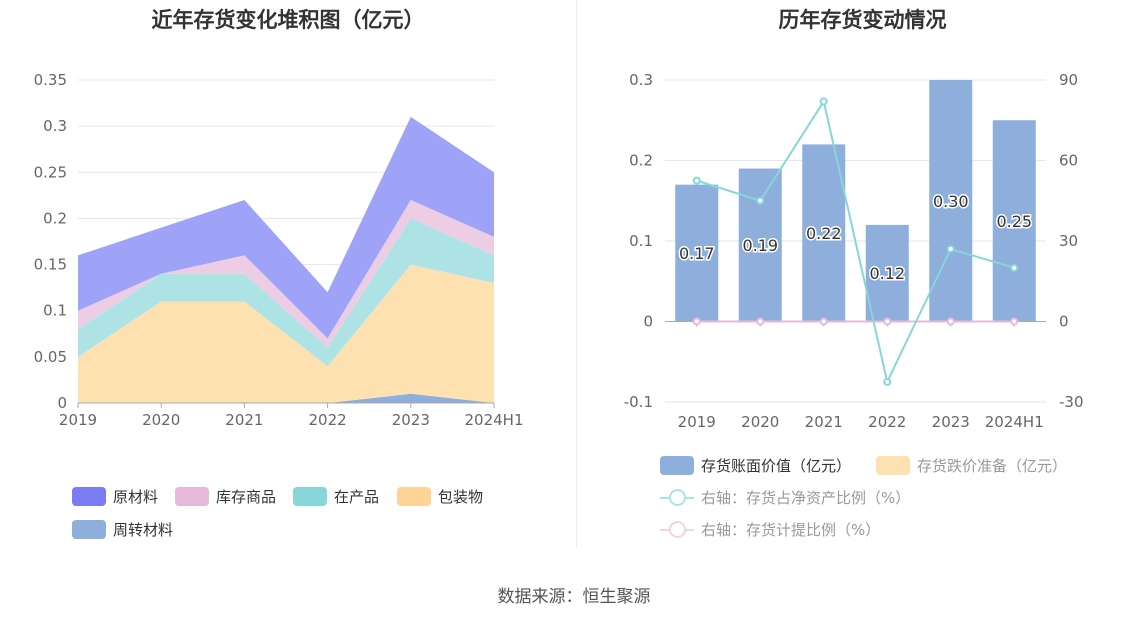 The width and height of the screenshot is (1148, 619). I want to click on legend-item-raw-materials: 原材料, so click(115, 496).